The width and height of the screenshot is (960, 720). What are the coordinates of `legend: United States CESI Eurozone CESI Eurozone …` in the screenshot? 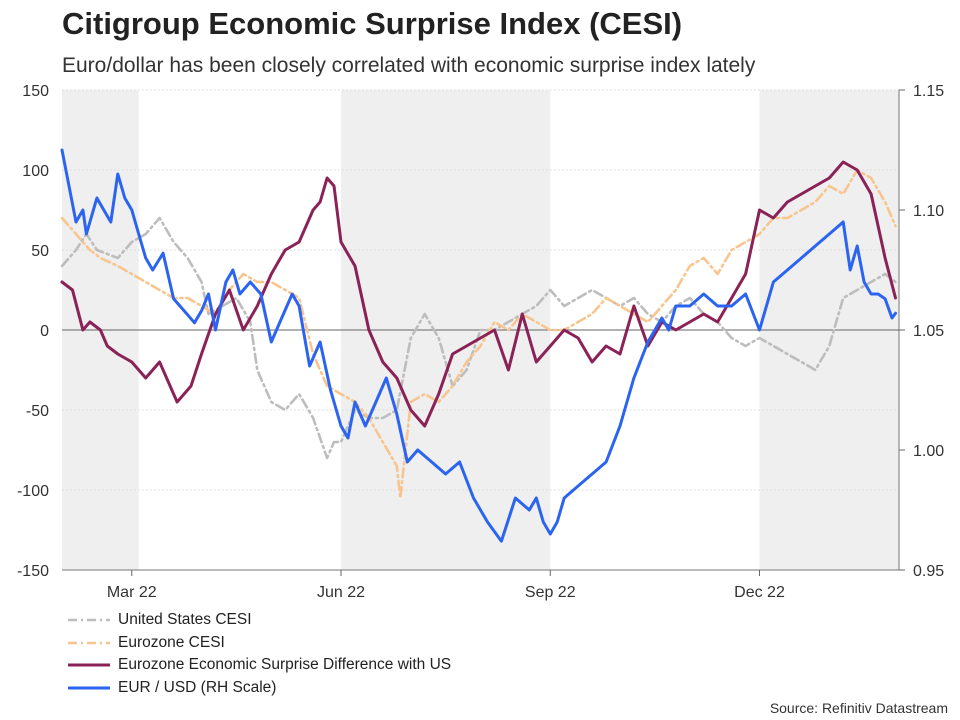 It's located at (259, 654).